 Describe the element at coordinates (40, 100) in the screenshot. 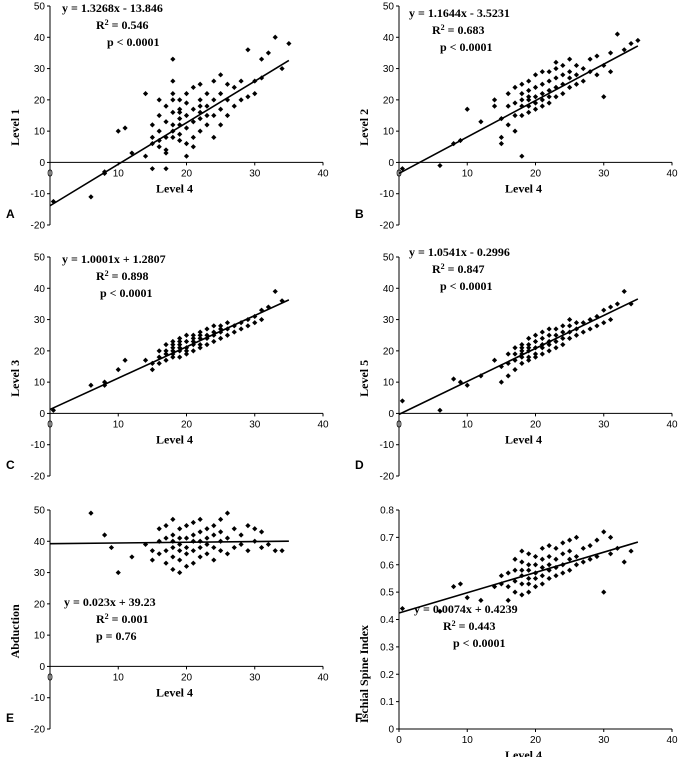

I see `y-tick-label: 20` at that location.